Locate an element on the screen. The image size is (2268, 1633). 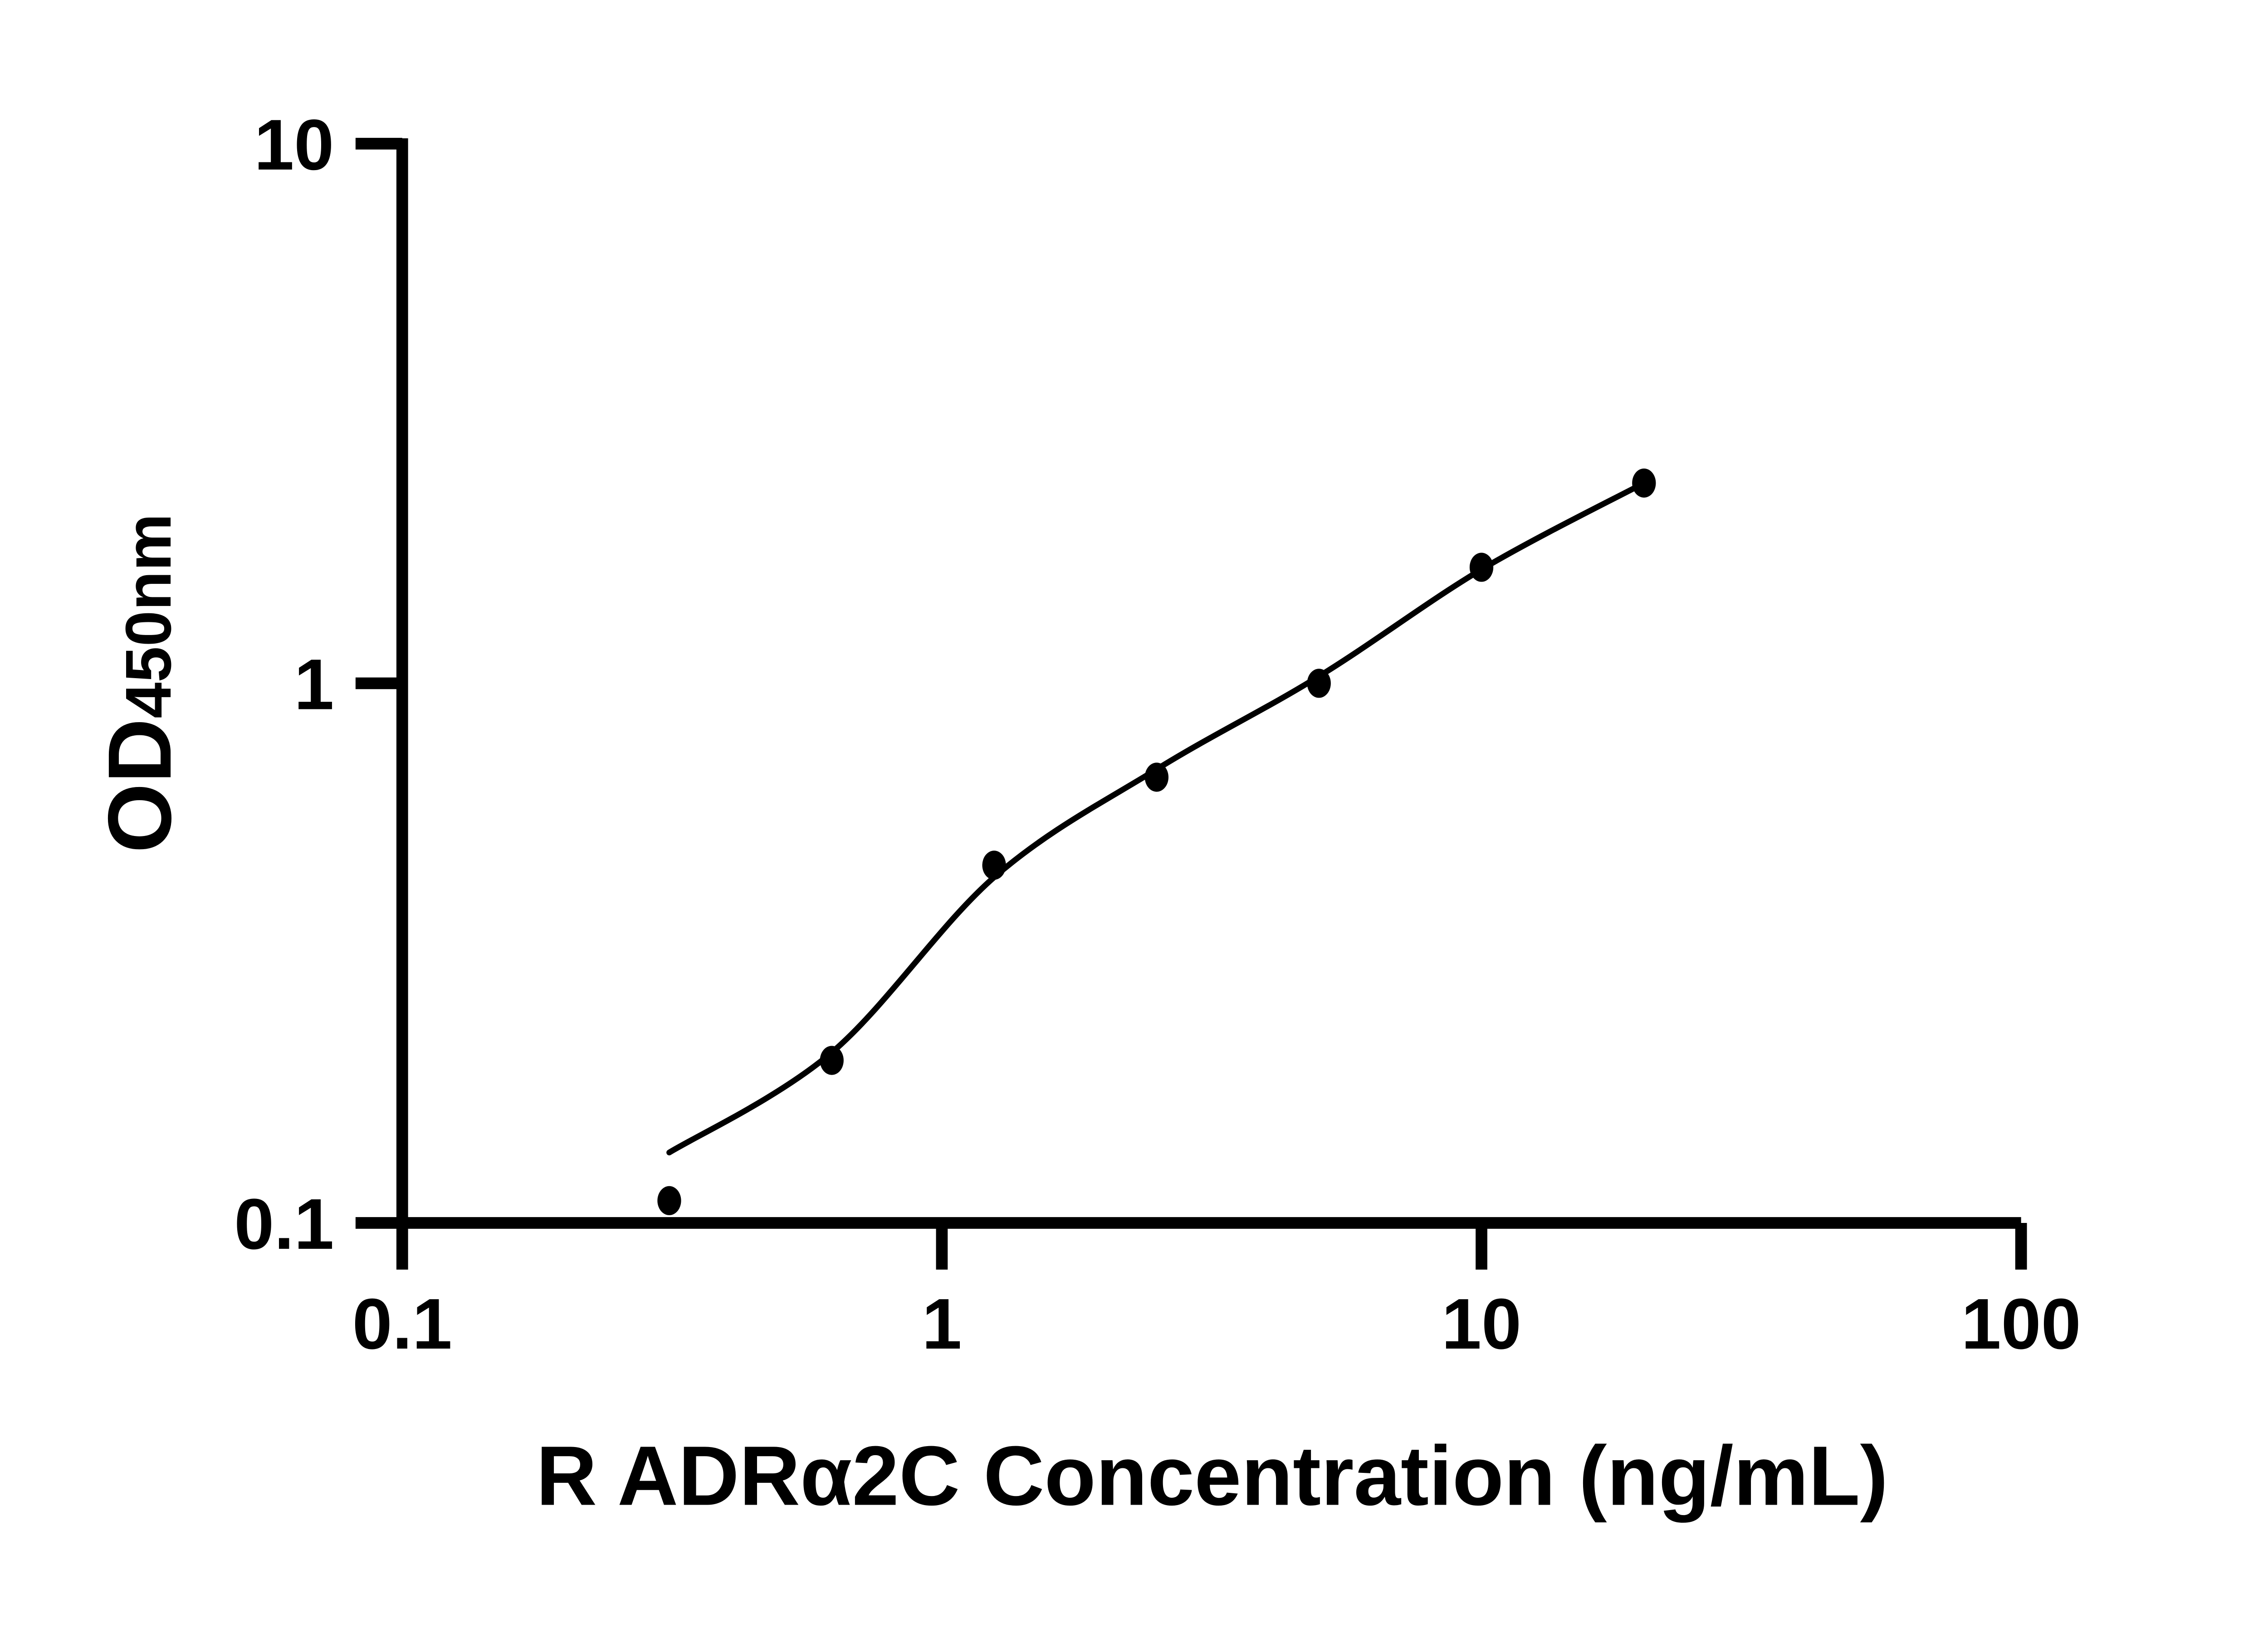
y-axis-title-subscript: 450nm is located at coordinates (148, 616).